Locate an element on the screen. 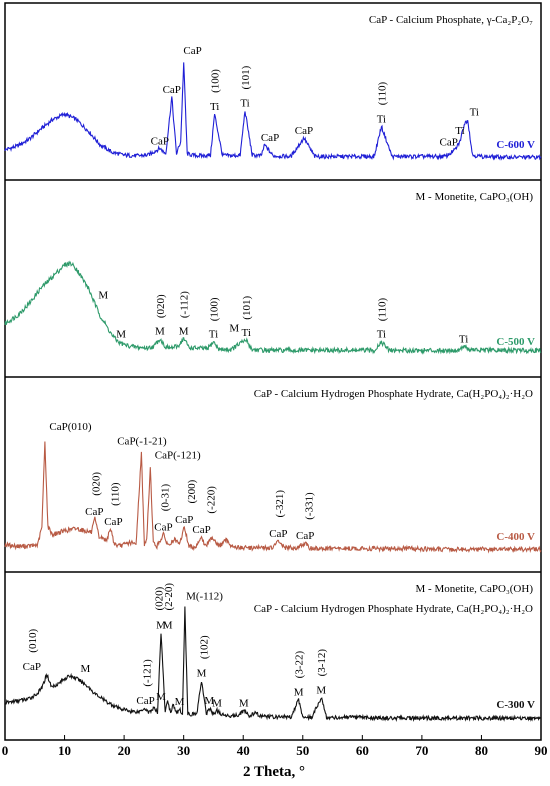 The image size is (550, 786). series-name: C-600 V is located at coordinates (515, 145).